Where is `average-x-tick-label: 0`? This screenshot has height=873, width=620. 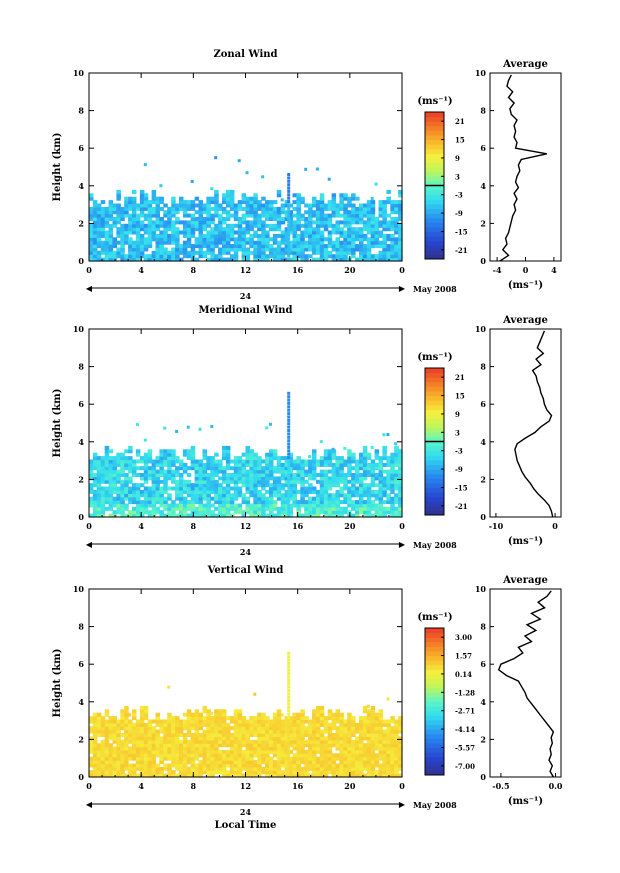
average-x-tick-label: 0 is located at coordinates (555, 526).